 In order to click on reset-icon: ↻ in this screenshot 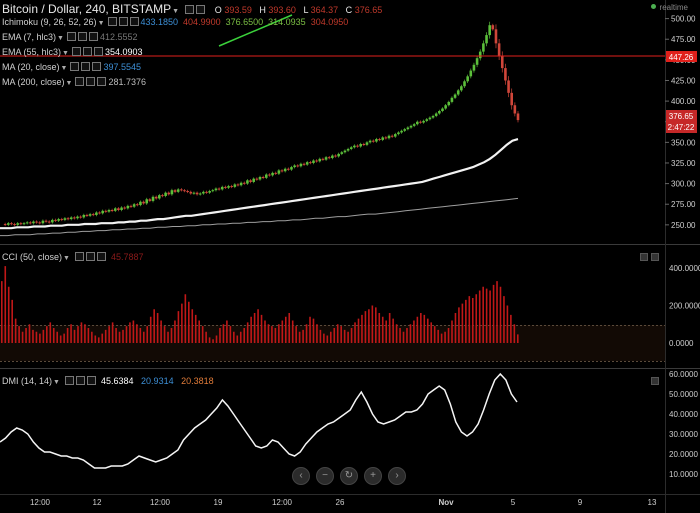, I will do `click(349, 476)`.